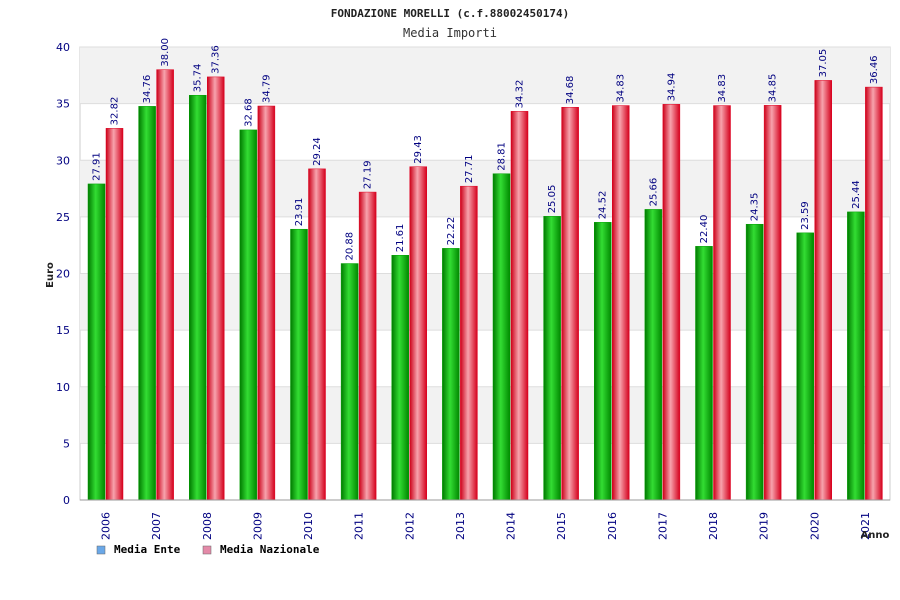  Describe the element at coordinates (450, 13) in the screenshot. I see `chart-title: FONDAZIONE MORELLI (c.f.88002450174)` at that location.